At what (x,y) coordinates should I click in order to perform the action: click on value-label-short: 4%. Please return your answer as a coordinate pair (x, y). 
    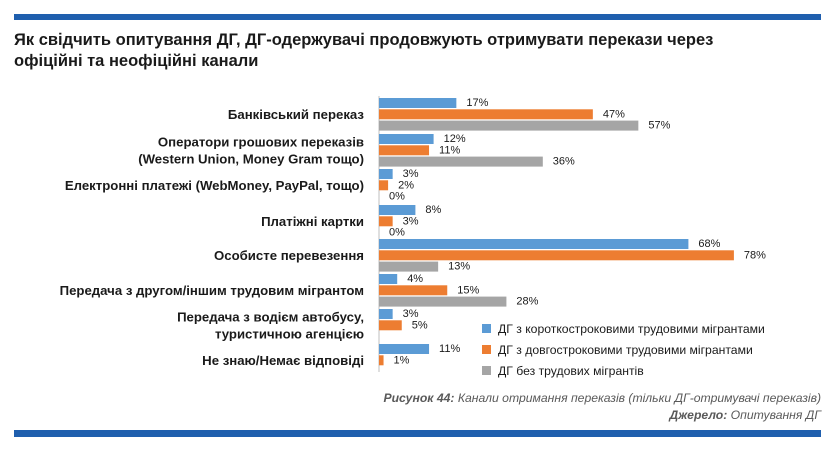
    Looking at the image, I should click on (415, 279).